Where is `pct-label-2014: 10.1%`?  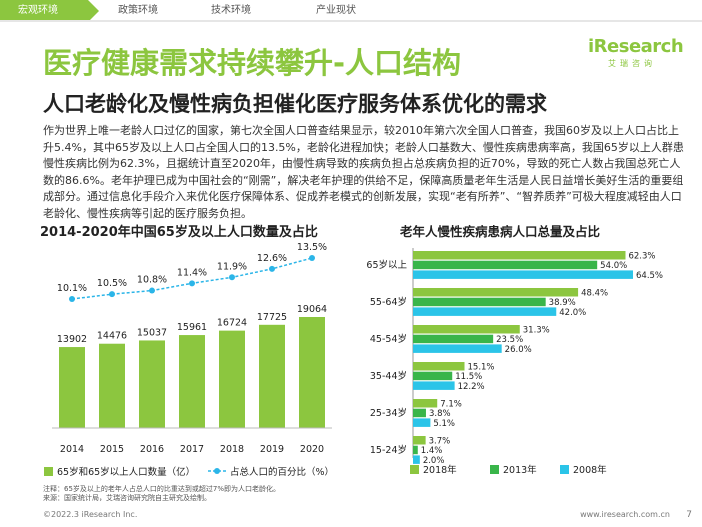
pct-label-2014: 10.1% is located at coordinates (72, 288).